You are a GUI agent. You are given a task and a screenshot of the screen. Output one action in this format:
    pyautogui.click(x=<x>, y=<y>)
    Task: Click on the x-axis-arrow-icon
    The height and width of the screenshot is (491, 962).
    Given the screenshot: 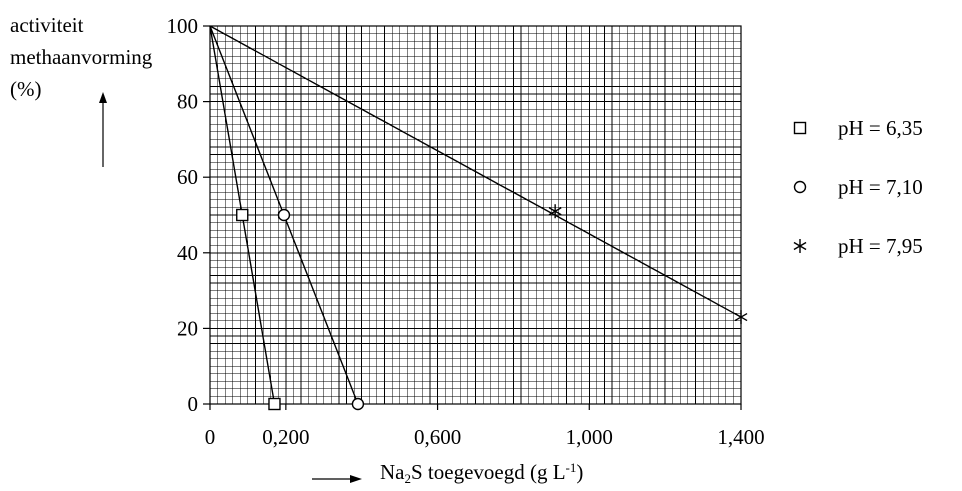 What is the action you would take?
    pyautogui.click(x=356, y=479)
    